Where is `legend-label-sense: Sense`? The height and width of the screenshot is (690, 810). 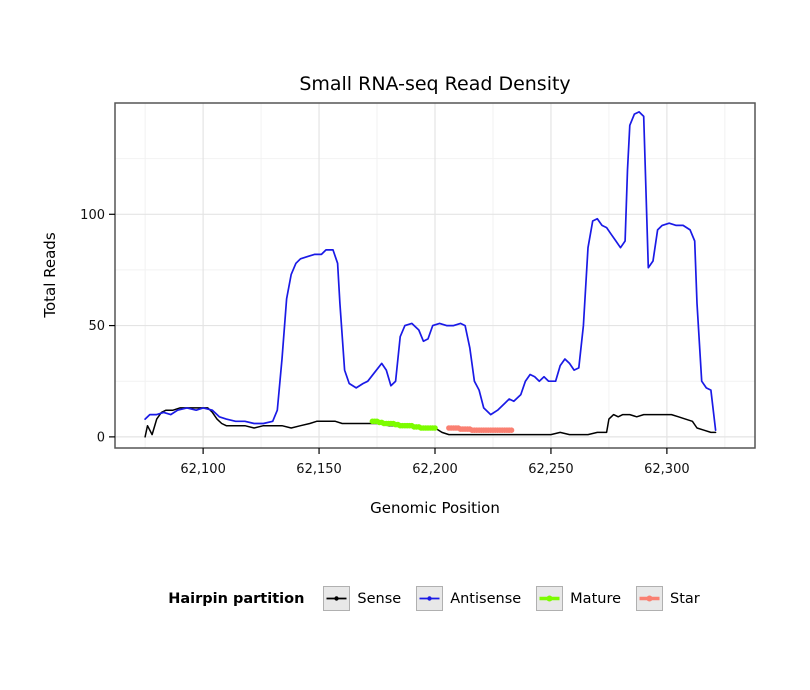
legend-label-sense: Sense is located at coordinates (379, 598).